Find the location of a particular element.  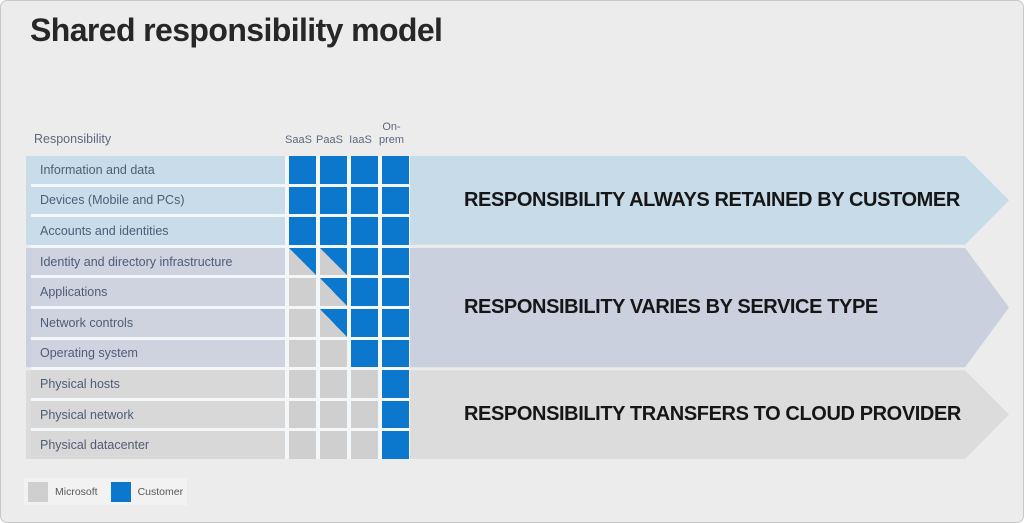

column-header-on-prem: On-prem is located at coordinates (391, 133).